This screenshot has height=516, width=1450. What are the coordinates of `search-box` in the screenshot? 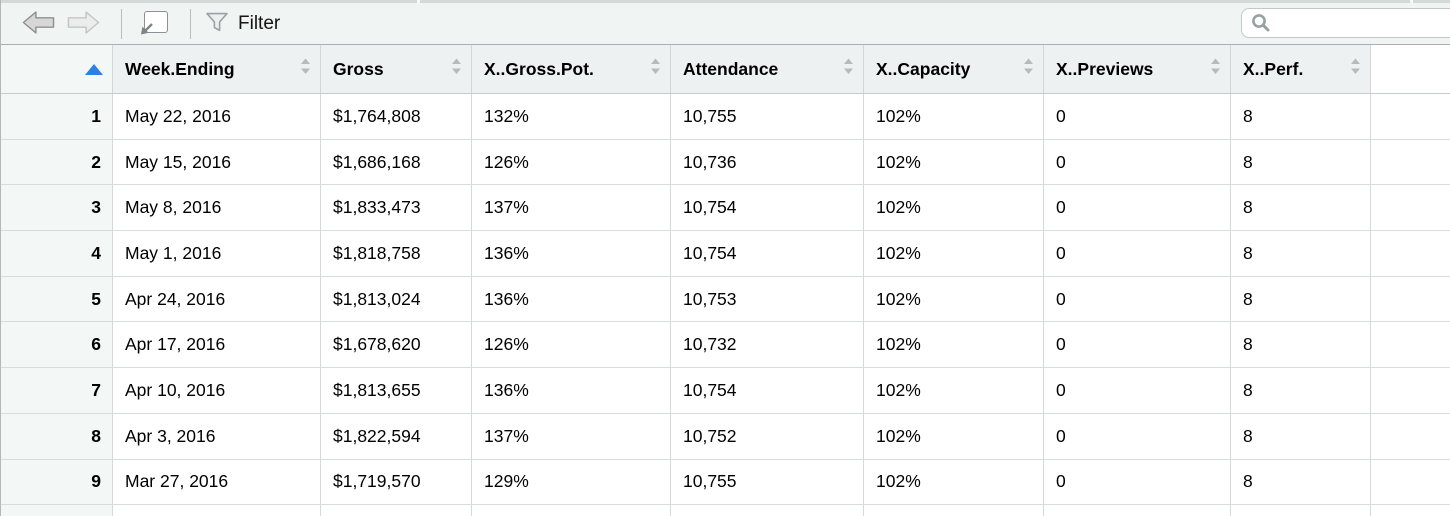 It's located at (1345, 23).